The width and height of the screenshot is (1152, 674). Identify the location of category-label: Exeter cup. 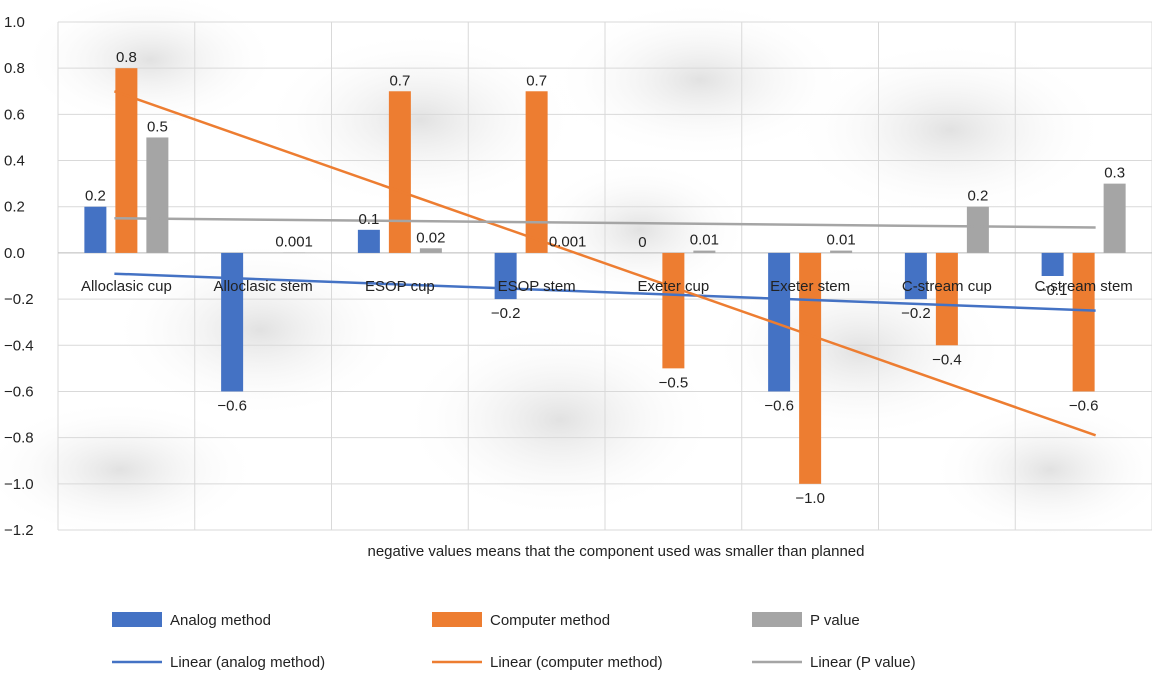
(674, 286).